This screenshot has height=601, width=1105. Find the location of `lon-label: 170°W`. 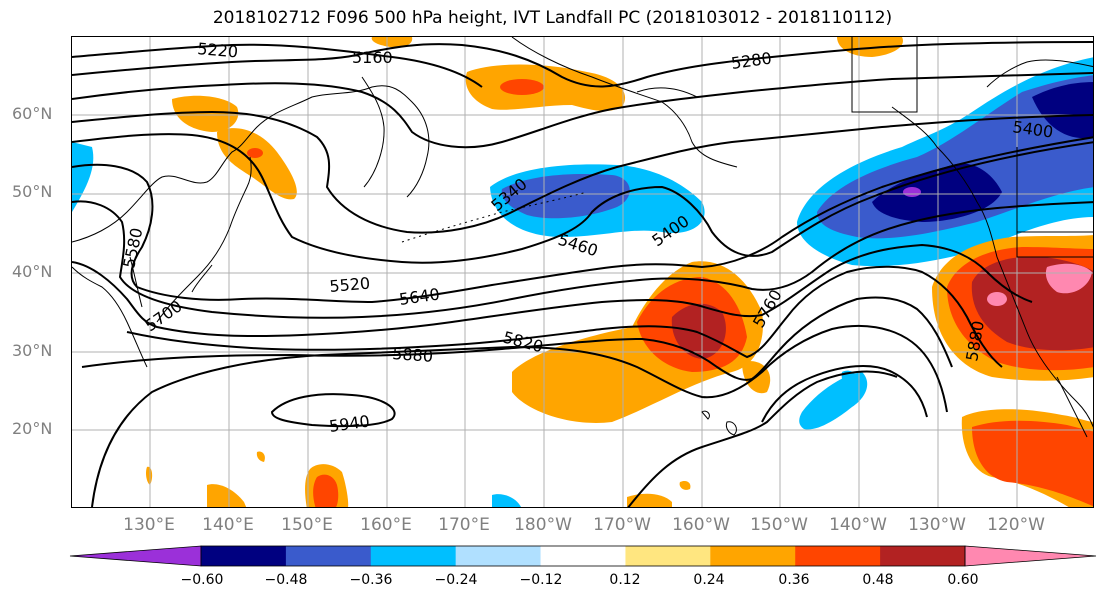

lon-label: 170°W is located at coordinates (622, 525).